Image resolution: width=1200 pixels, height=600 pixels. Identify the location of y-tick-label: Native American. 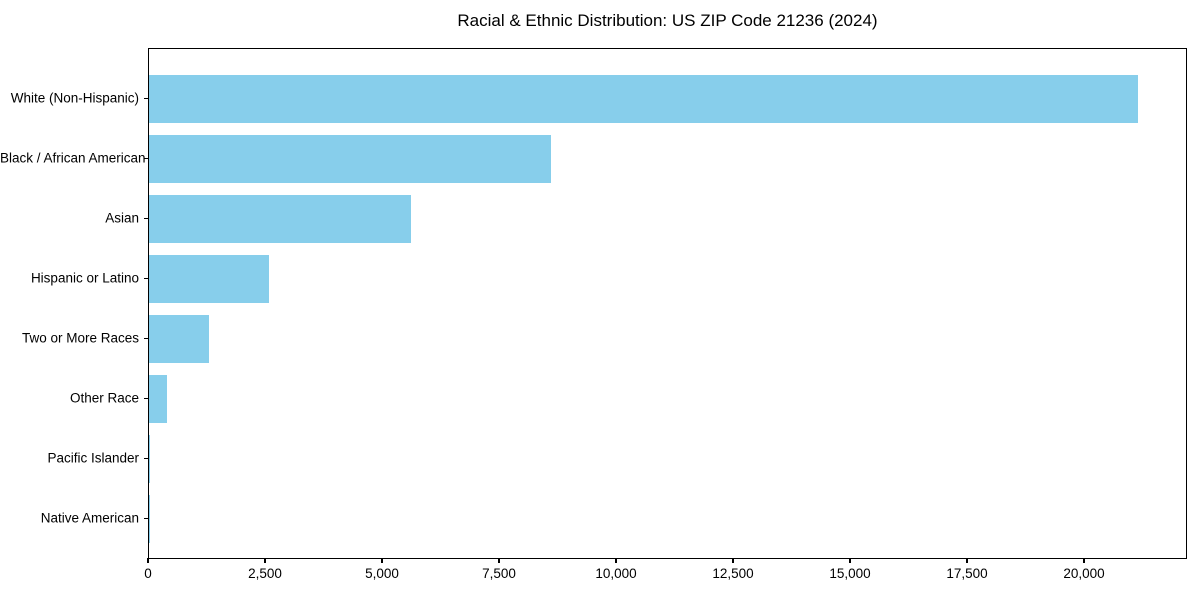
(89, 517).